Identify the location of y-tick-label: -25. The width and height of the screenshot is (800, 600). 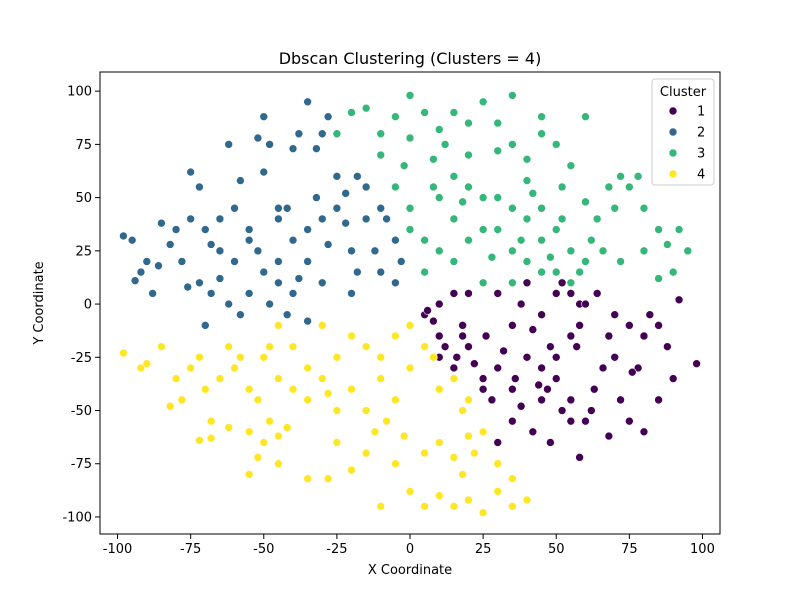
(81, 358).